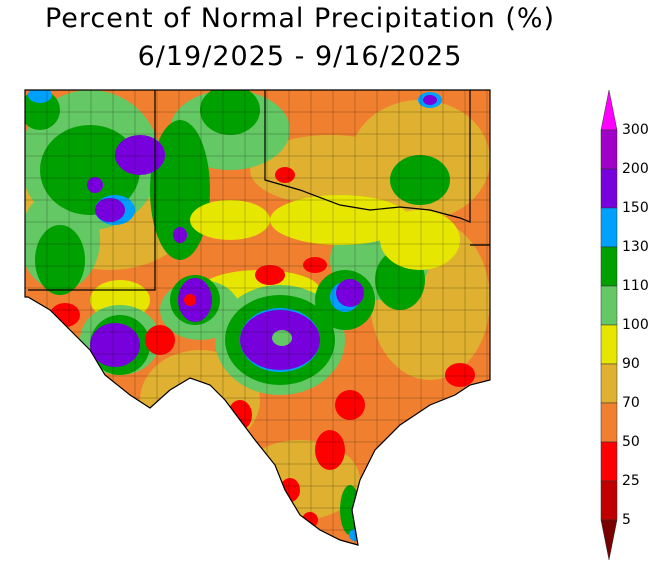 This screenshot has width=664, height=579. What do you see at coordinates (609, 110) in the screenshot?
I see `legend-arrow-top` at bounding box center [609, 110].